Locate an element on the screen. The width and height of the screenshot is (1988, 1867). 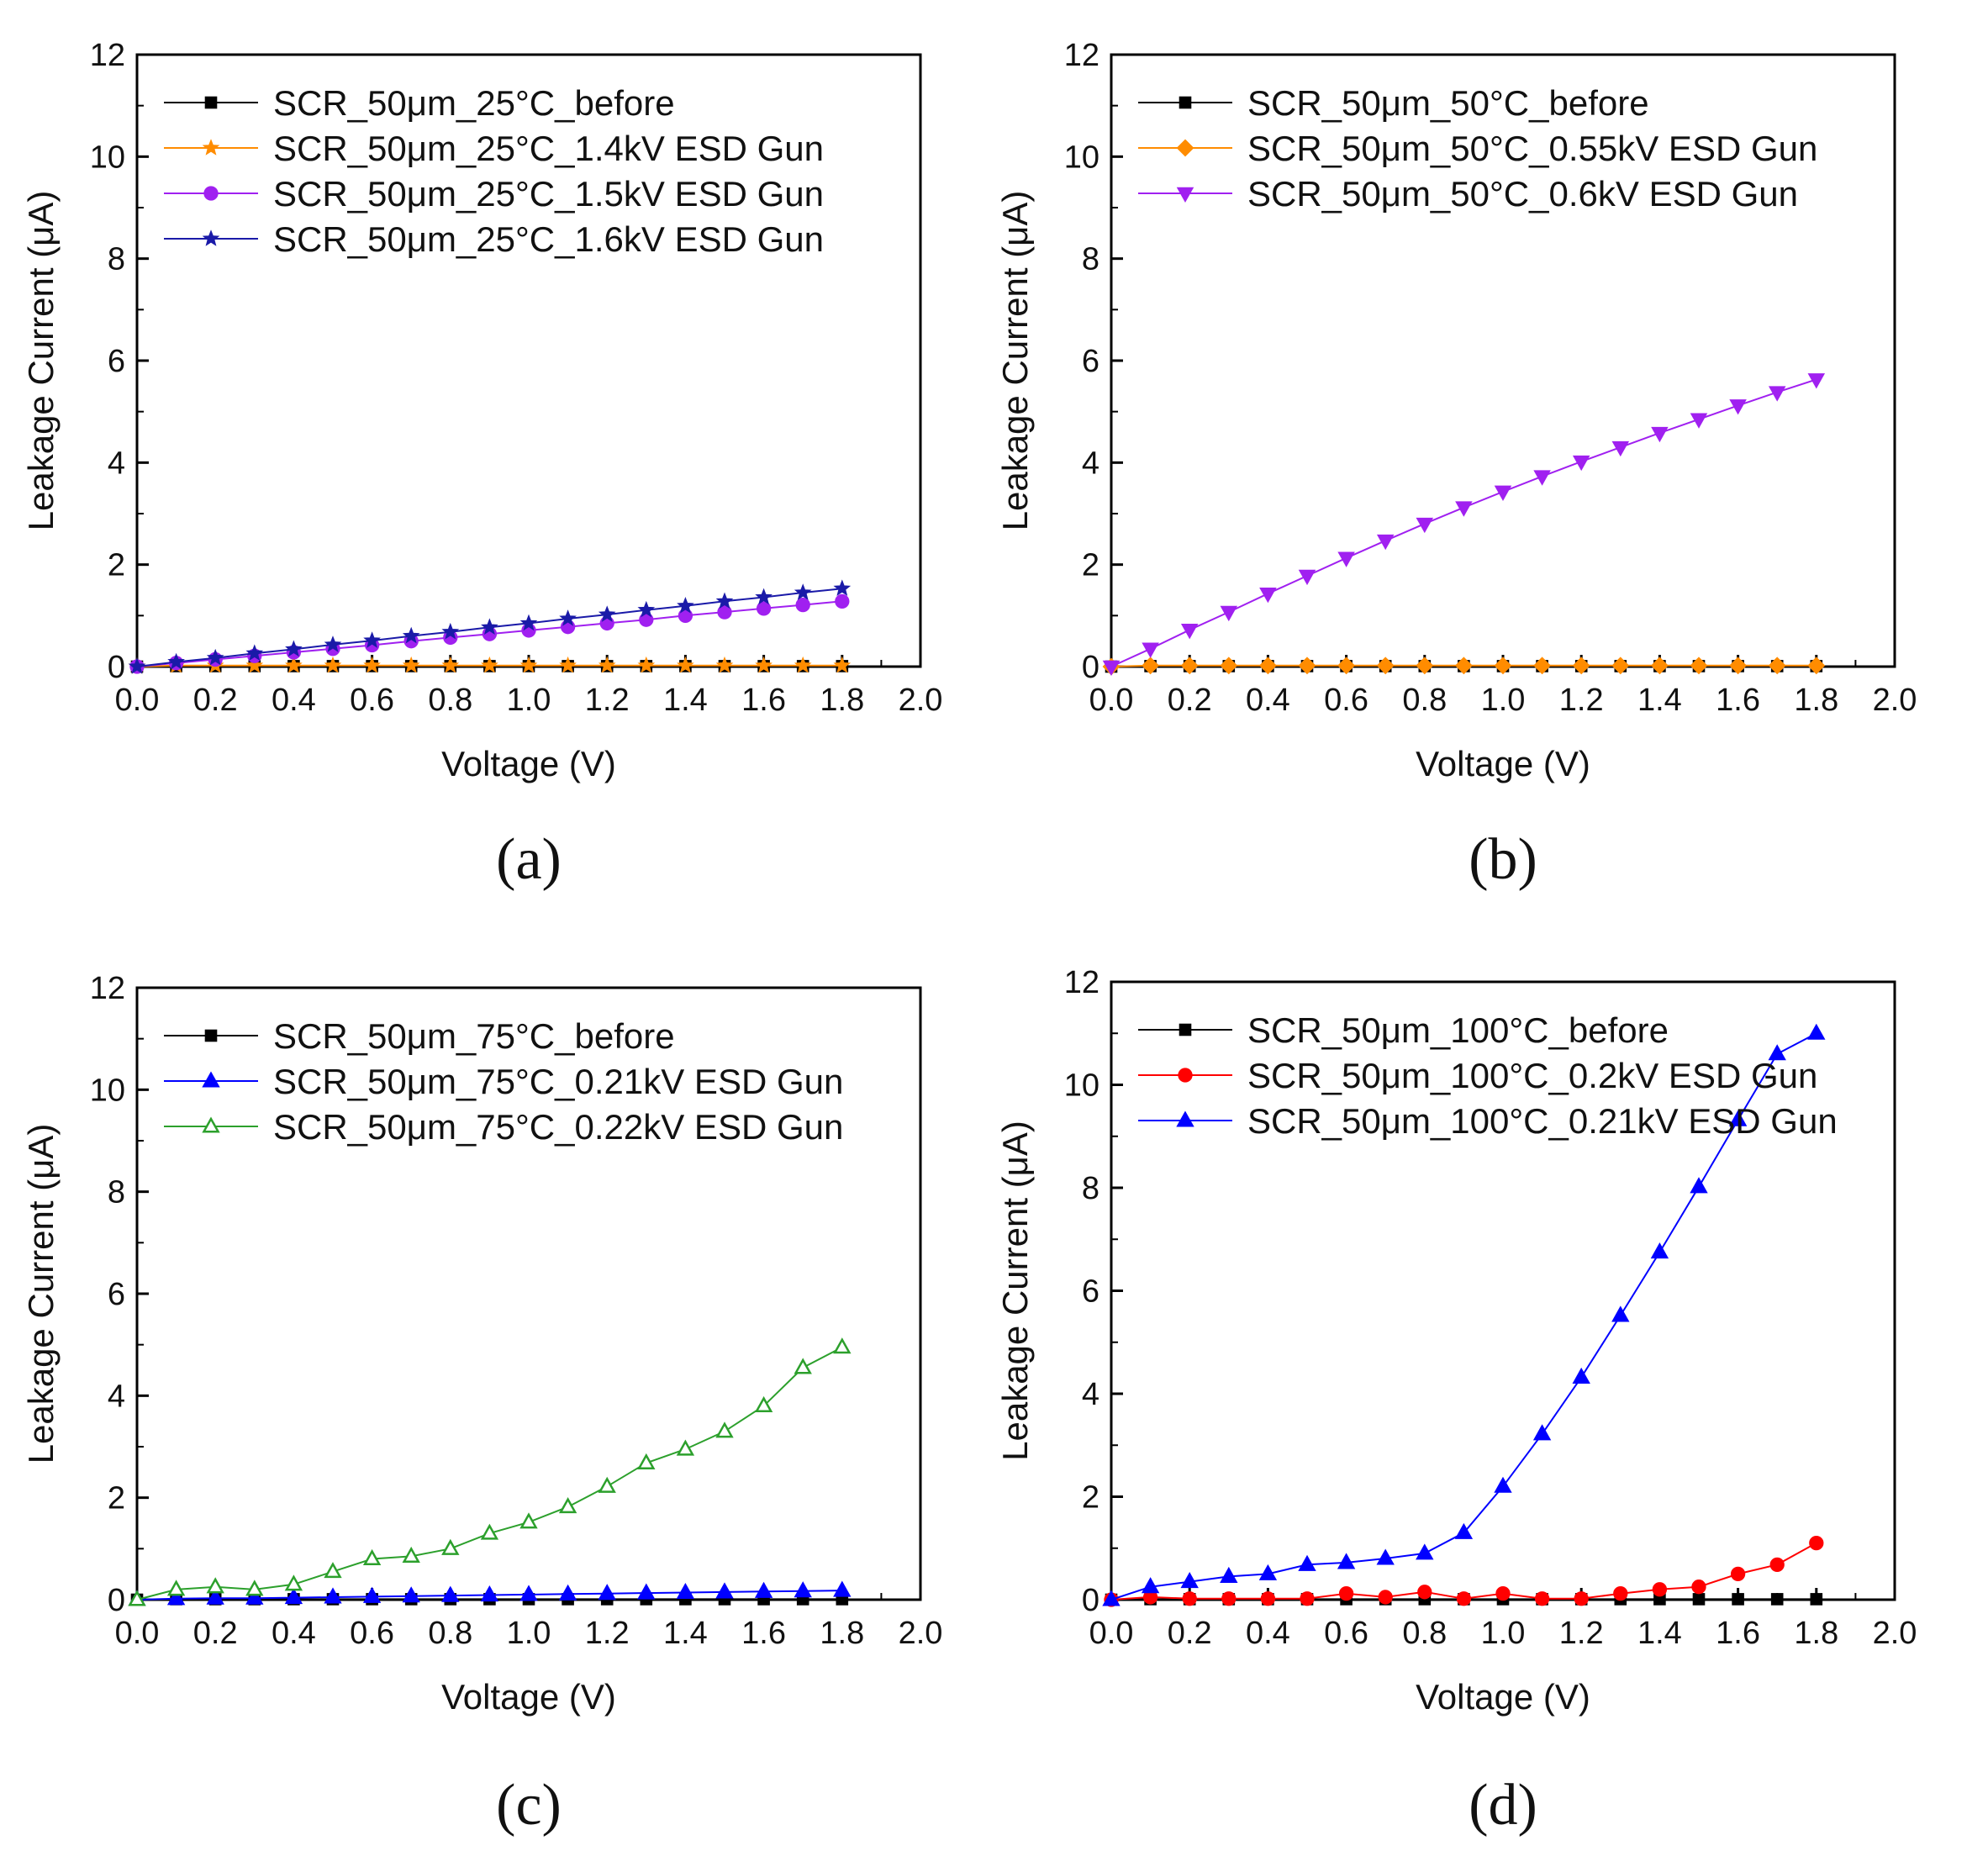
x-tick-label: 1.4 is located at coordinates (1660, 700).